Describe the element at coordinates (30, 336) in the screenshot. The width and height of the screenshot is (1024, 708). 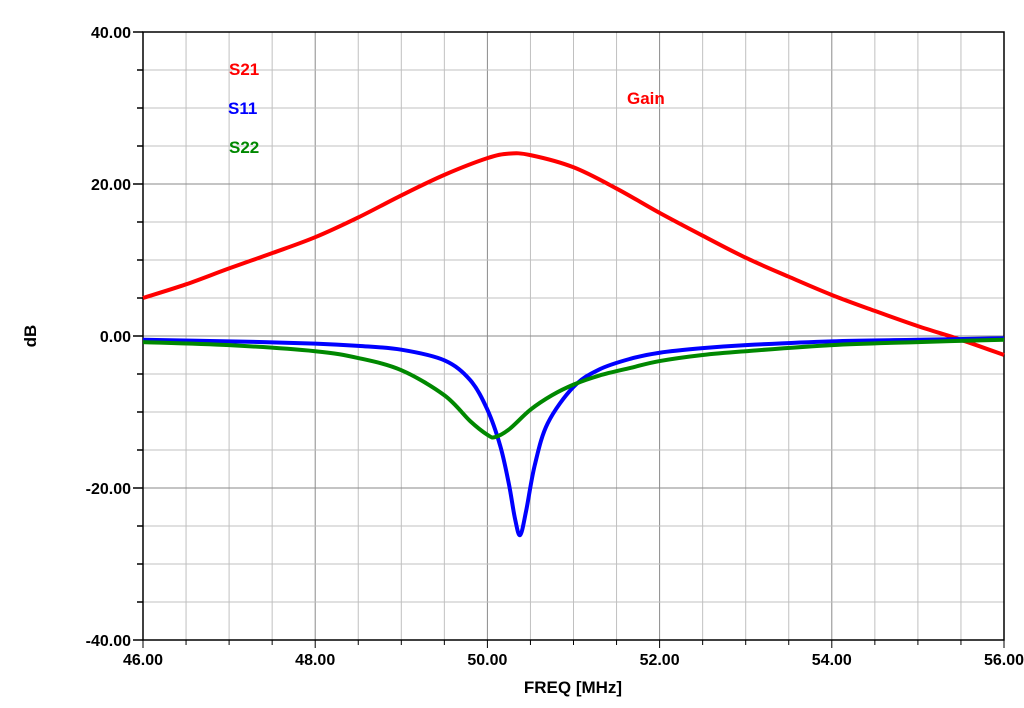
I see `y-axis-label: dB` at that location.